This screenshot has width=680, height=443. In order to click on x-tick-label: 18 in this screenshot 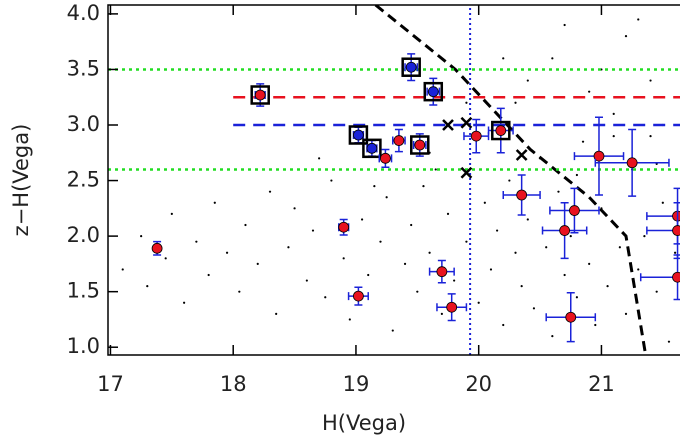, I will do `click(233, 384)`.